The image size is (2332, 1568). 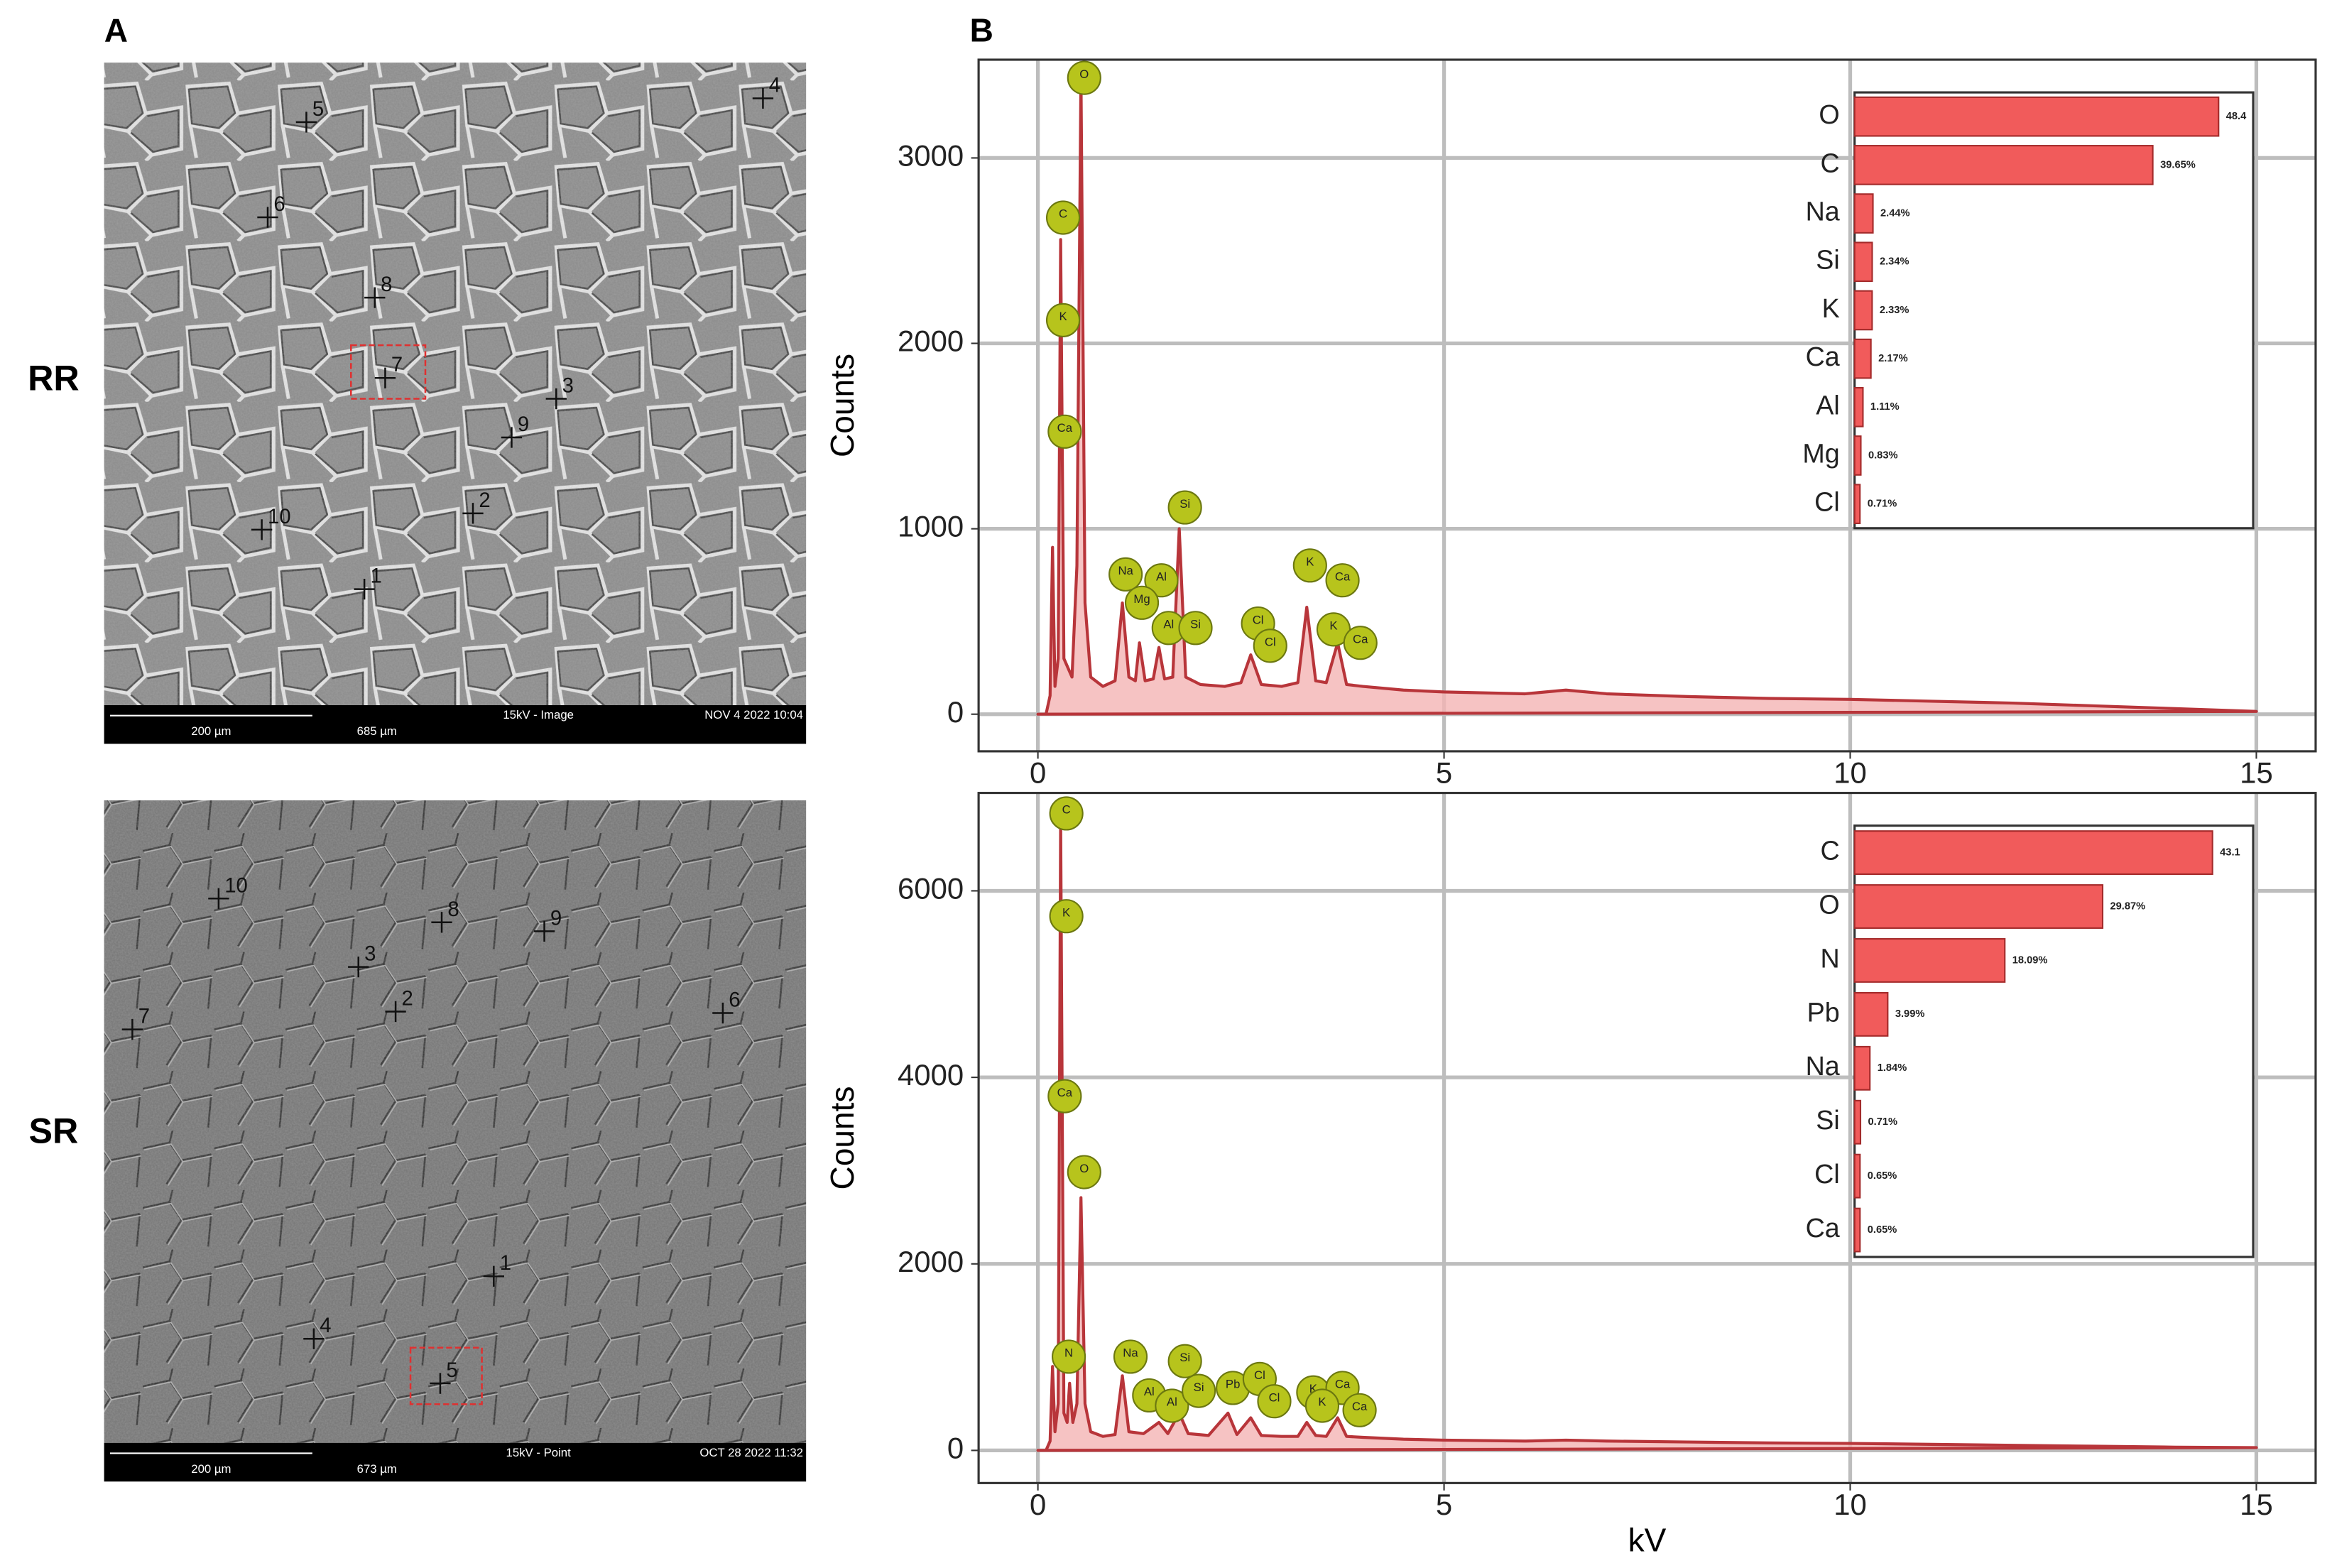 What do you see at coordinates (1130, 1353) in the screenshot?
I see `peak-label: Na` at bounding box center [1130, 1353].